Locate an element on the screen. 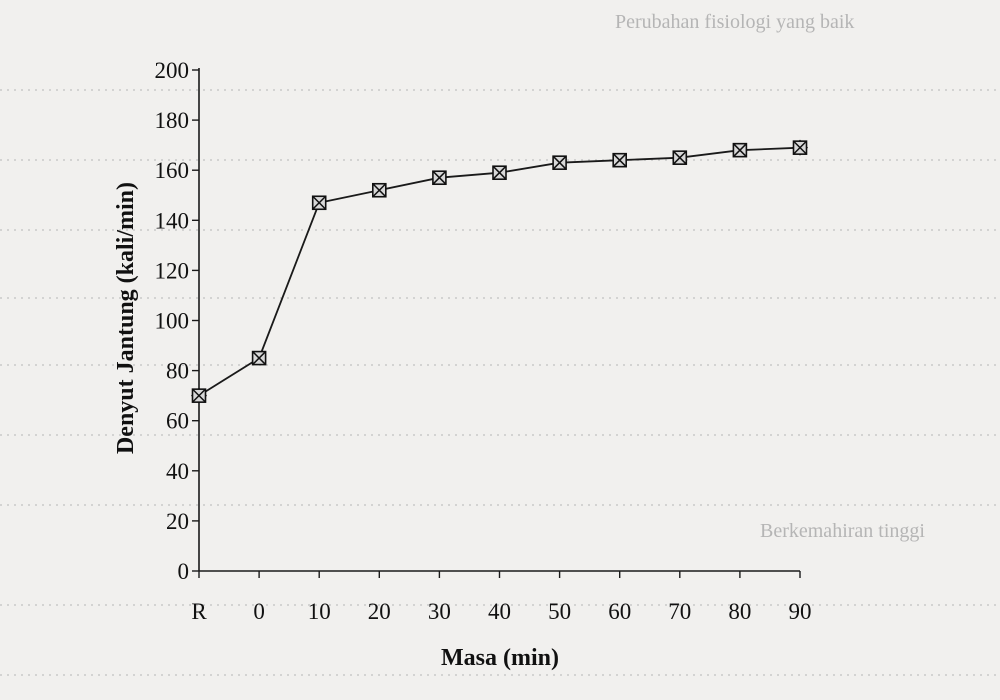  y-tick-label: 200 is located at coordinates (172, 70).